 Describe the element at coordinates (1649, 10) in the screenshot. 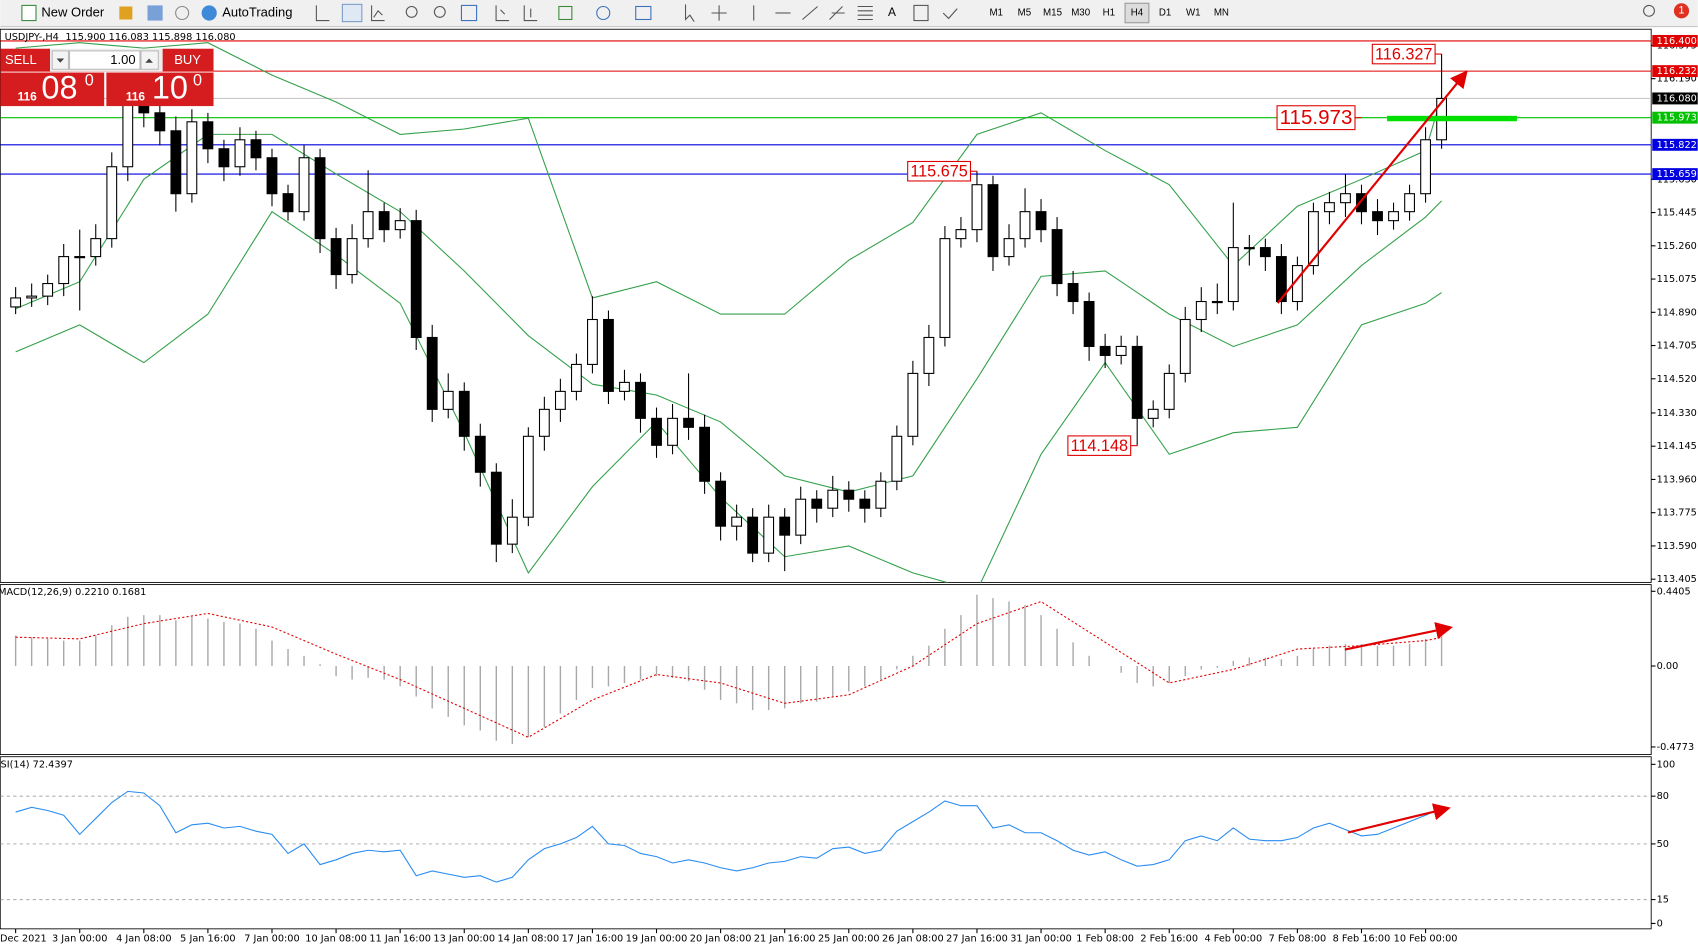

I see `search-icon` at that location.